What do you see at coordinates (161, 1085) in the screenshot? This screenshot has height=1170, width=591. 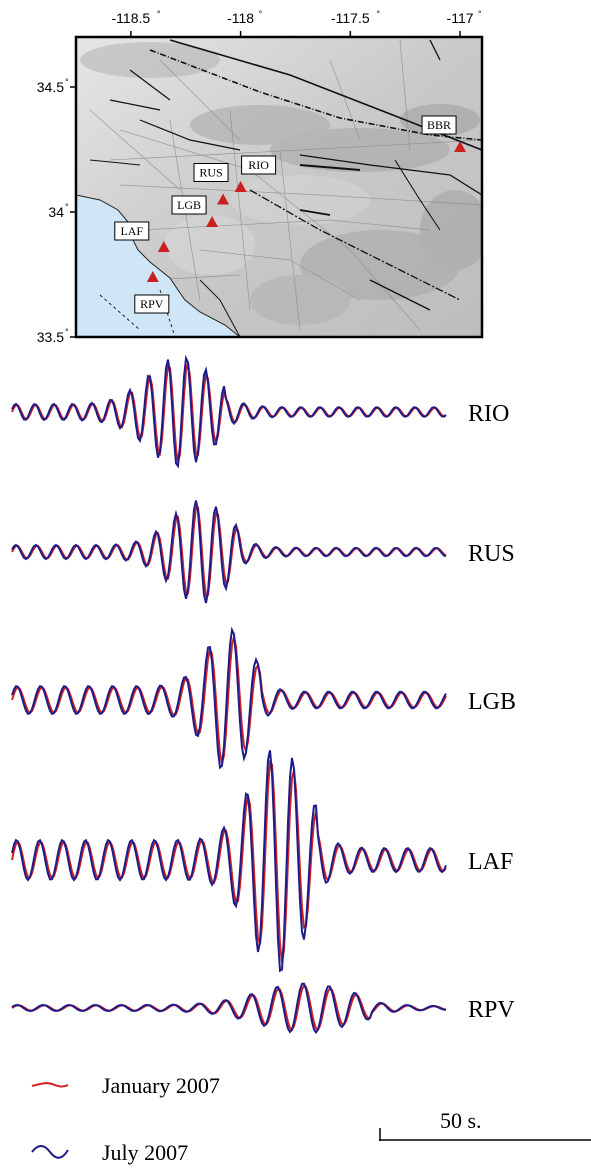 I see `legend-label: January 2007` at bounding box center [161, 1085].